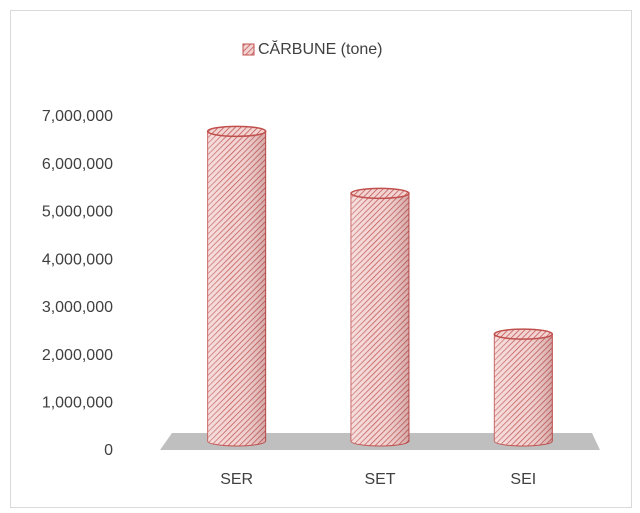 Image resolution: width=640 pixels, height=513 pixels. What do you see at coordinates (523, 479) in the screenshot?
I see `x-tick-label: SEI` at bounding box center [523, 479].